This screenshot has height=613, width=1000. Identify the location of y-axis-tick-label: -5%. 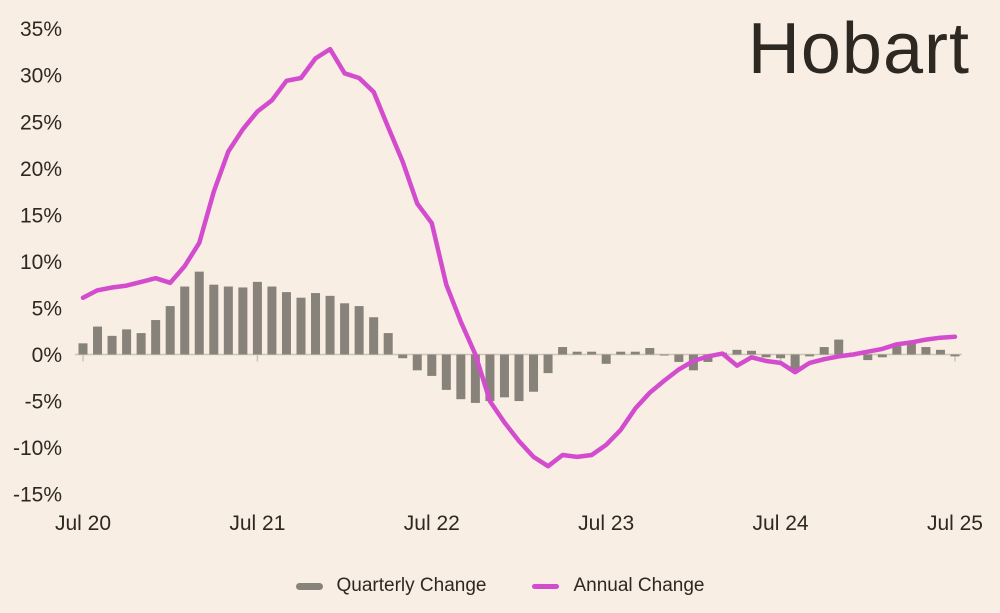
(43, 402).